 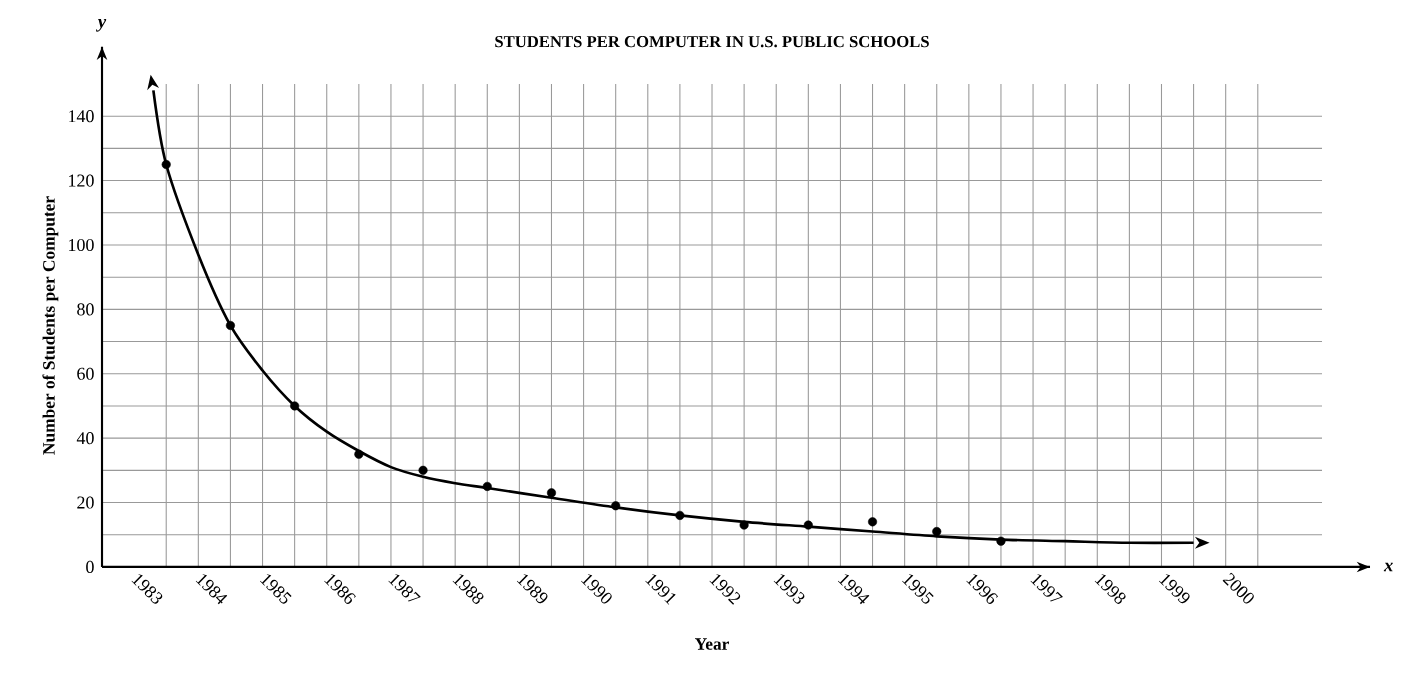 I want to click on y-tick-label: 40, so click(x=85, y=438).